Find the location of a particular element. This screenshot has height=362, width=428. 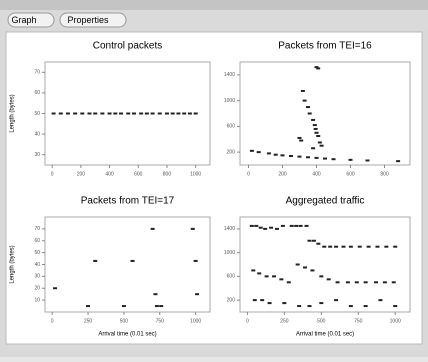

y-tick-label: 600 is located at coordinates (231, 127).